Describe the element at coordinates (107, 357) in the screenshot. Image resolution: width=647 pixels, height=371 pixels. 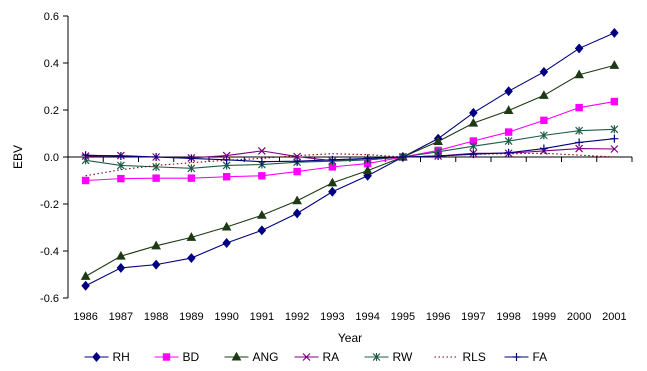
I see `legend-item-rh: RH` at that location.